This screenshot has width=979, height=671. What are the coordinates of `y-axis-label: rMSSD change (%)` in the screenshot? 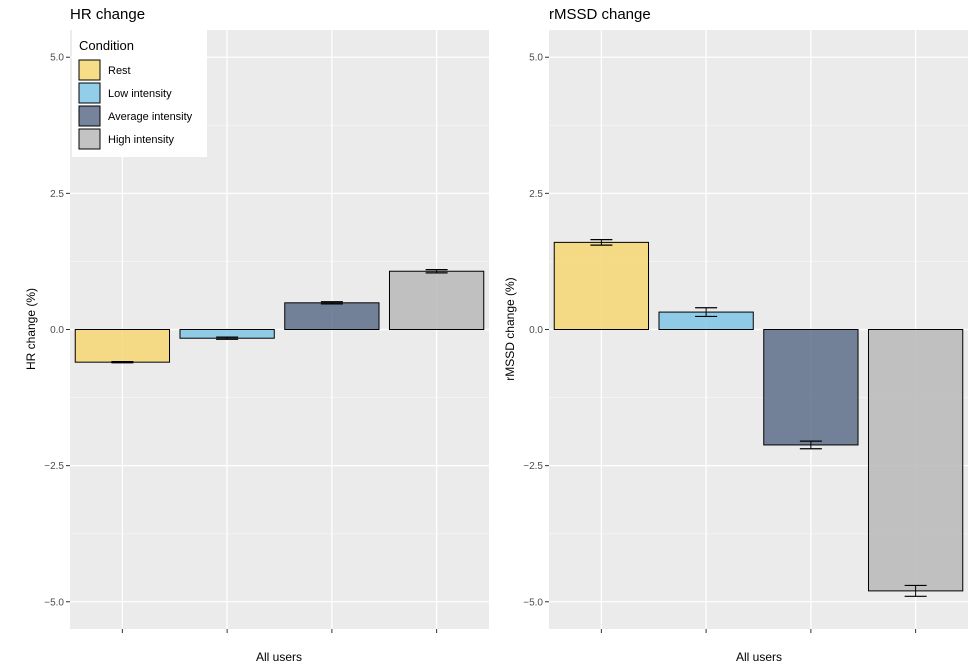 It's located at (510, 328).